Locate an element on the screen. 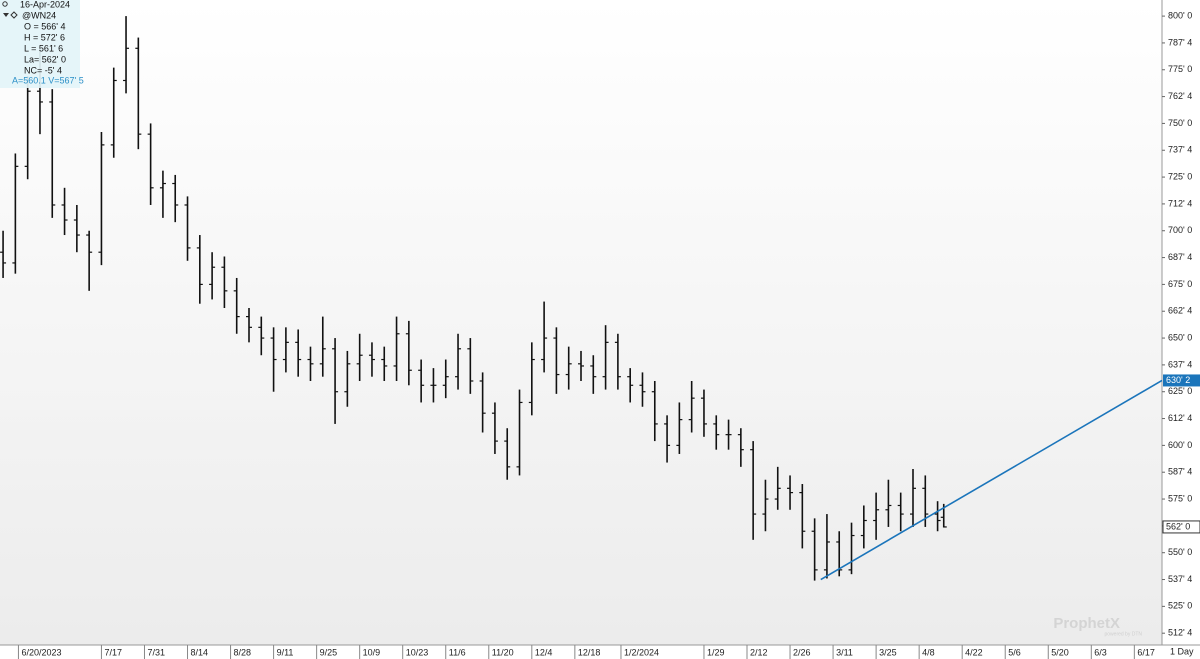 The height and width of the screenshot is (659, 1200). info-date: 16-Apr-2024 is located at coordinates (45, 4).